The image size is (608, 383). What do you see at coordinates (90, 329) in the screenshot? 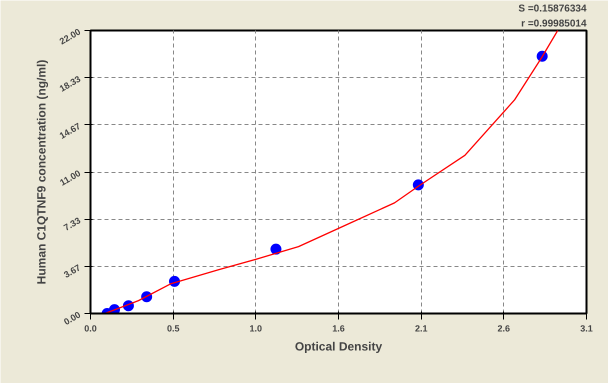
I see `x-tick-label: 0.0` at bounding box center [90, 329].